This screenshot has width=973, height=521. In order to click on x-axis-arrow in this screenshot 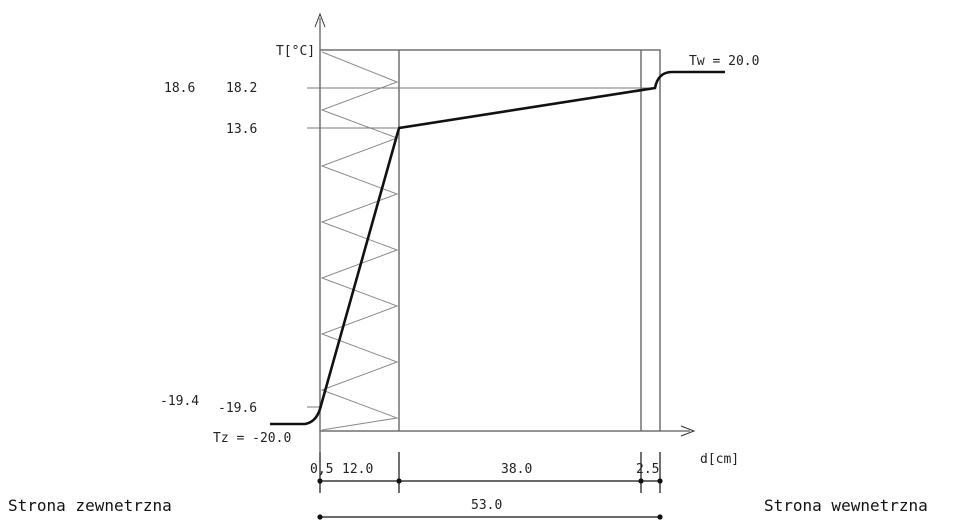, I will do `click(688, 431)`.